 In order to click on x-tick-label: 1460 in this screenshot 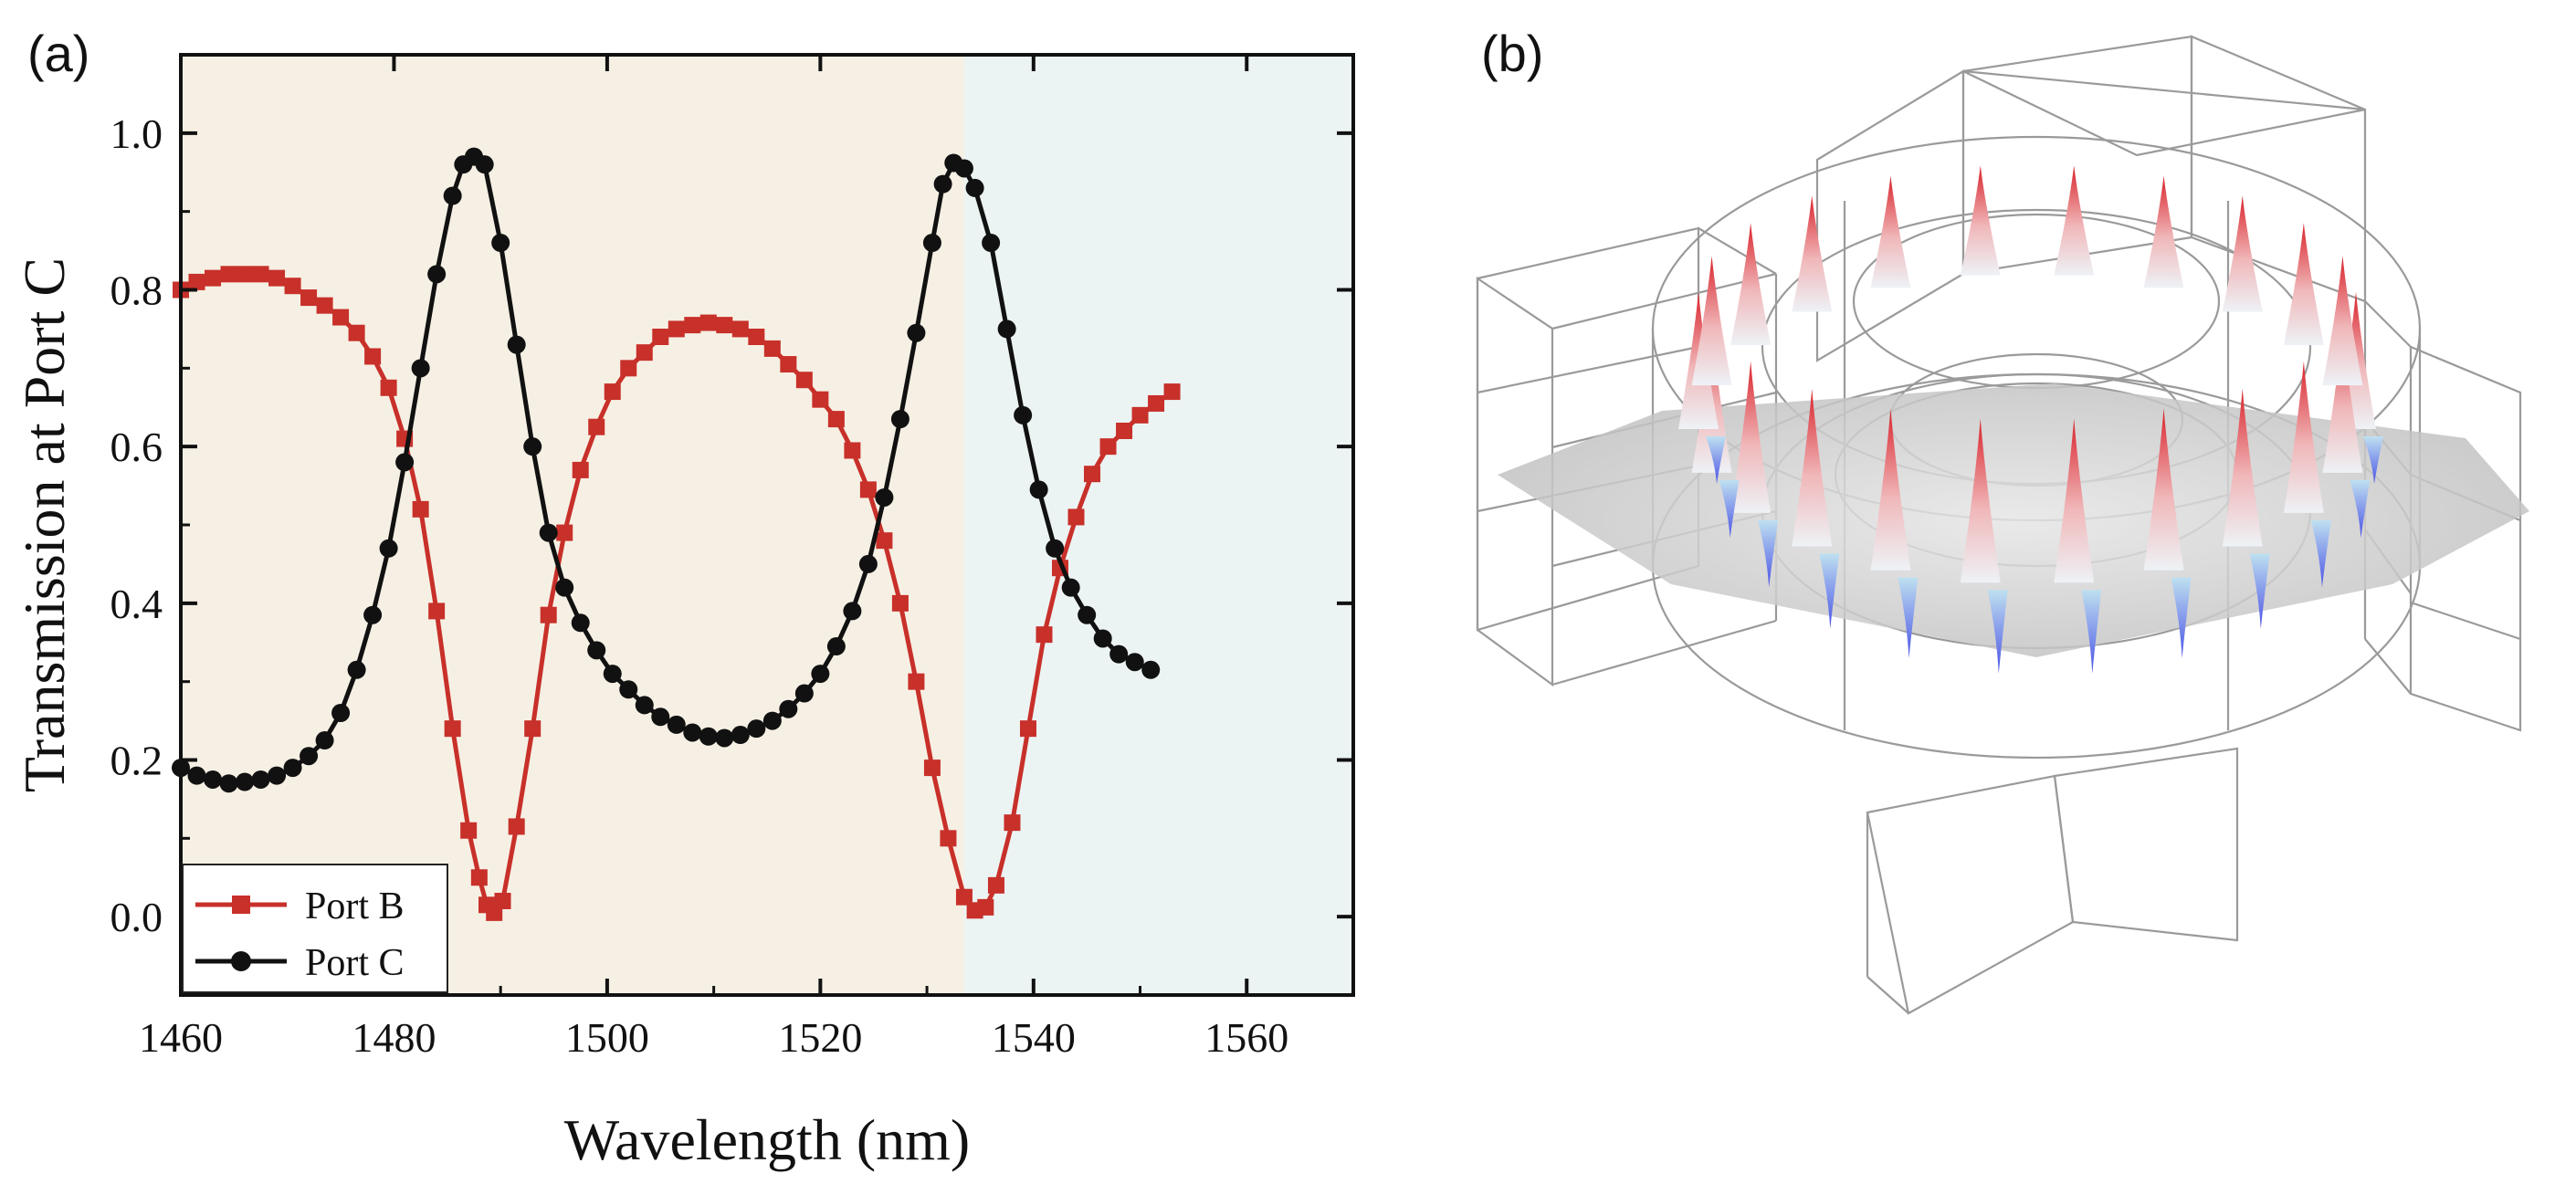, I will do `click(181, 1037)`.